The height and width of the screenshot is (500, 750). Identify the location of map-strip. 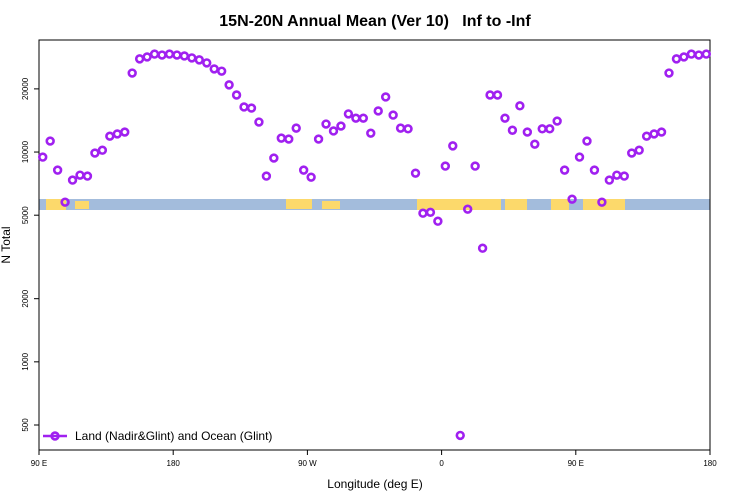
(374, 204).